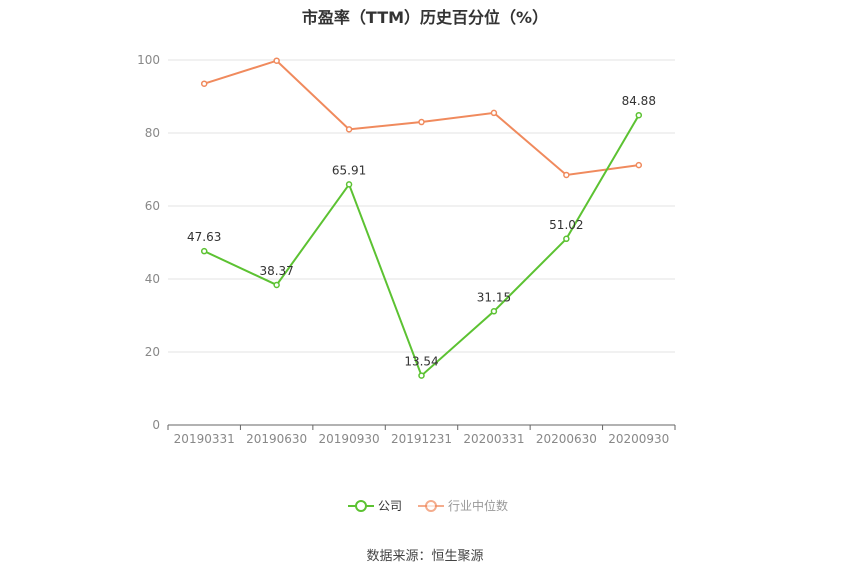 The image size is (850, 575). Describe the element at coordinates (566, 225) in the screenshot. I see `data-label: 51.02` at that location.